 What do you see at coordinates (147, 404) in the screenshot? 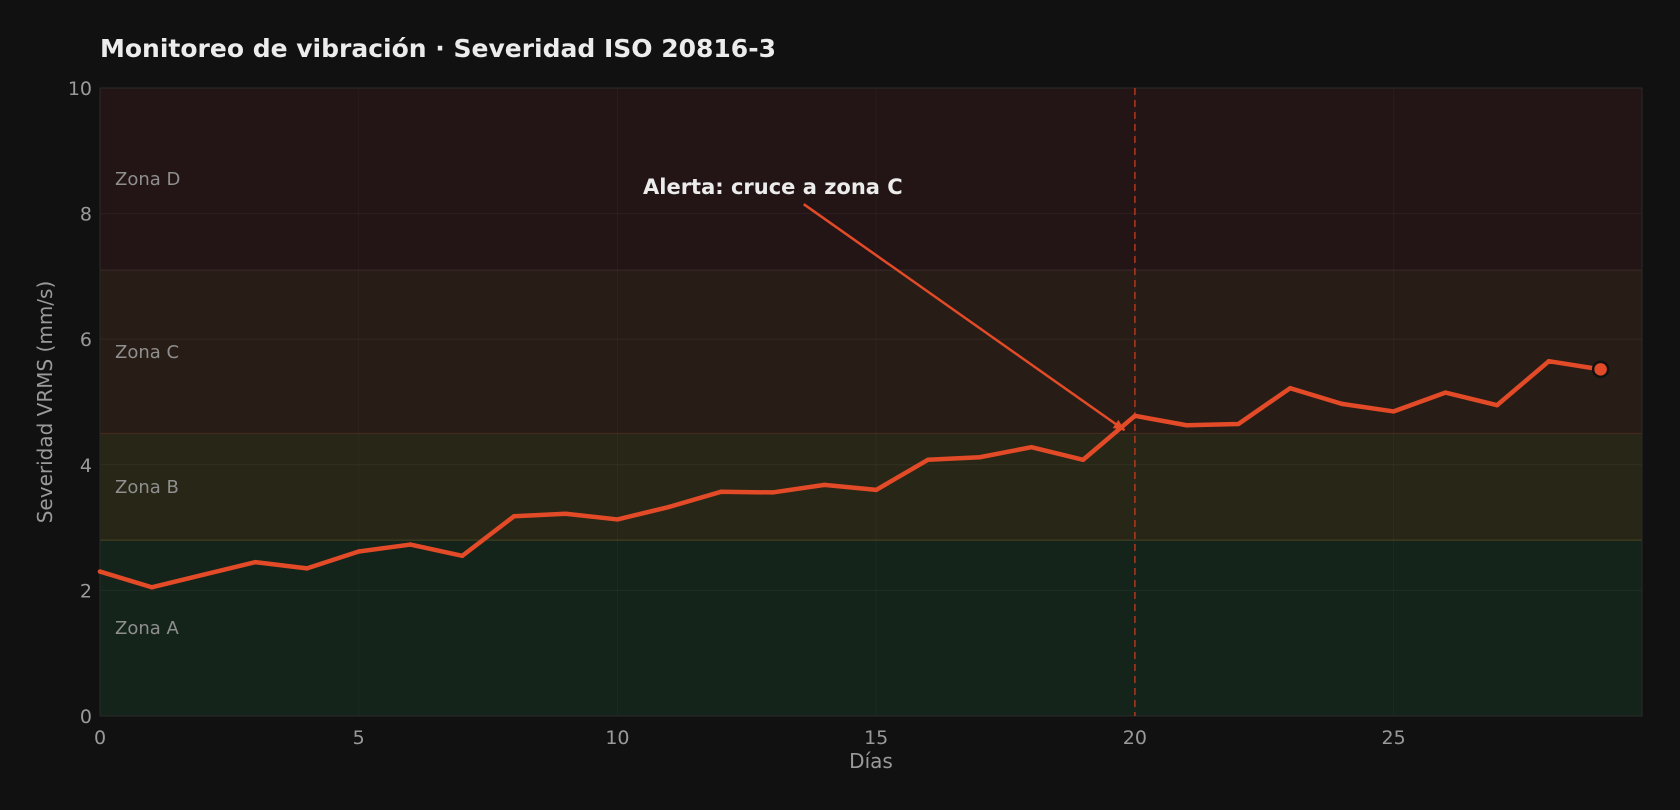
I see `zone-labels: Zona A Zona B Zona C Zona D` at bounding box center [147, 404].